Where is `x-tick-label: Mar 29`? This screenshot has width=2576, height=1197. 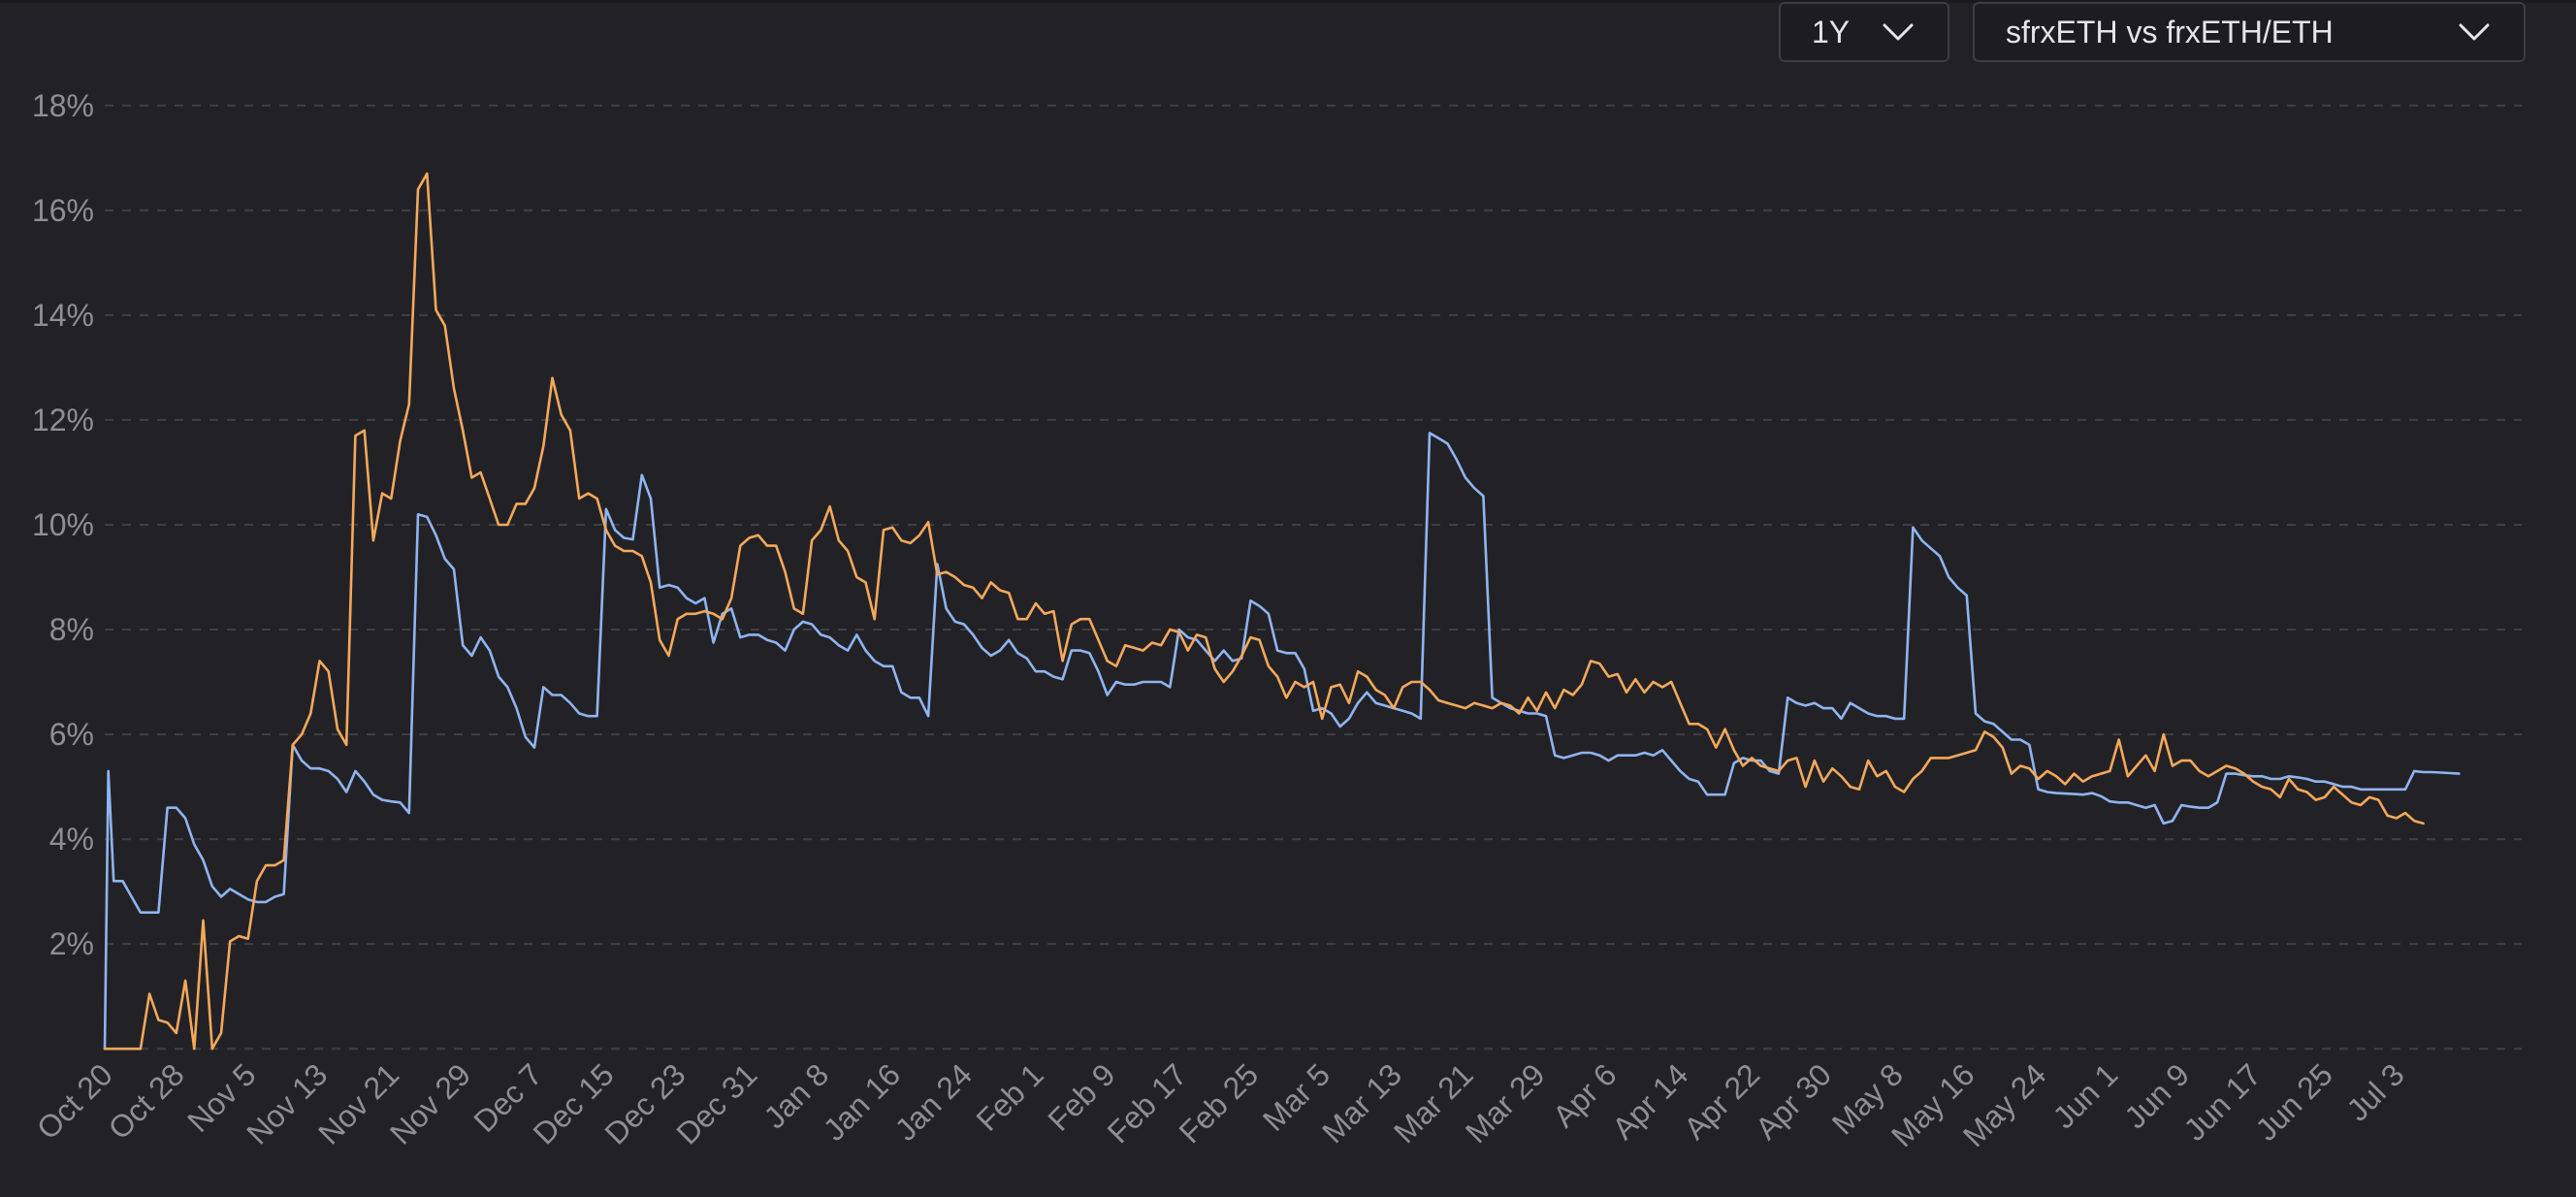 x-tick-label: Mar 29 is located at coordinates (1505, 1102).